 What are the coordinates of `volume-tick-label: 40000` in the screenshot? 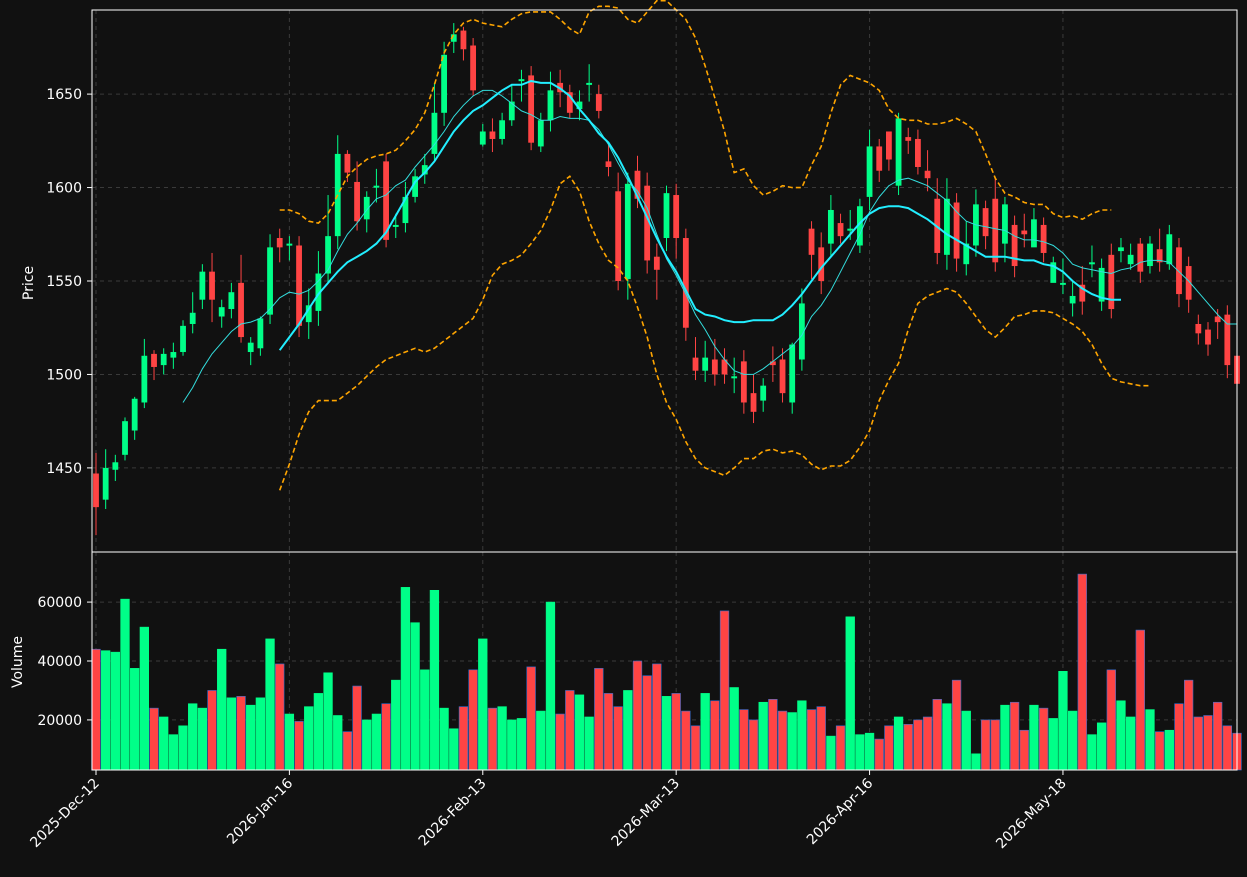 It's located at (59, 662).